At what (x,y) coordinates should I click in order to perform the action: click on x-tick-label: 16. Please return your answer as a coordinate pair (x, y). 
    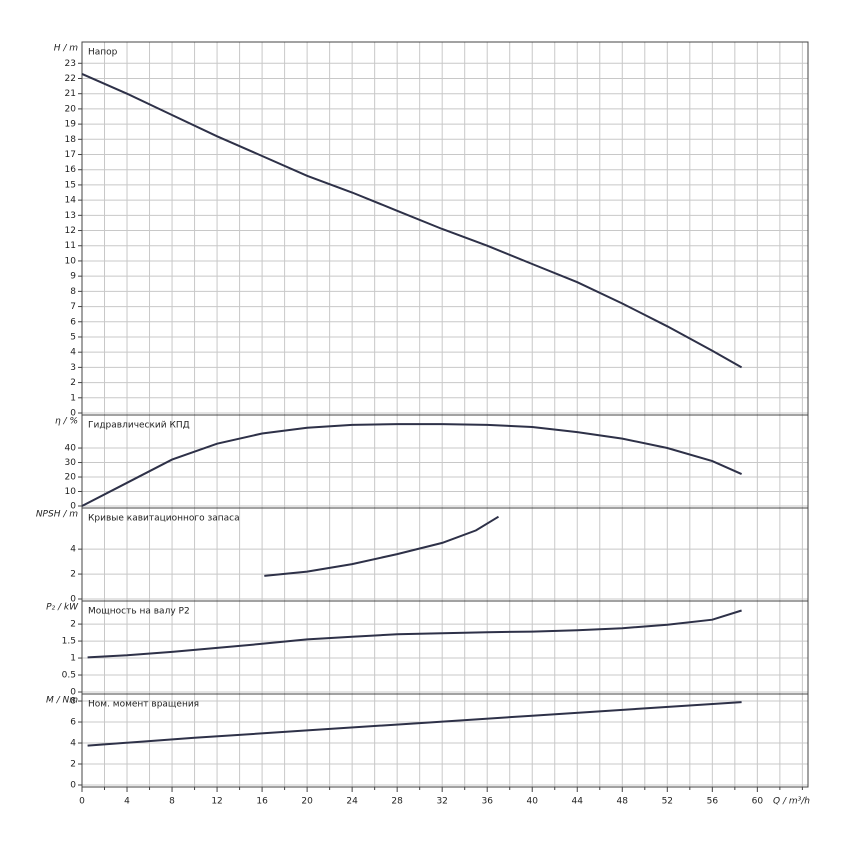
    Looking at the image, I should click on (262, 802).